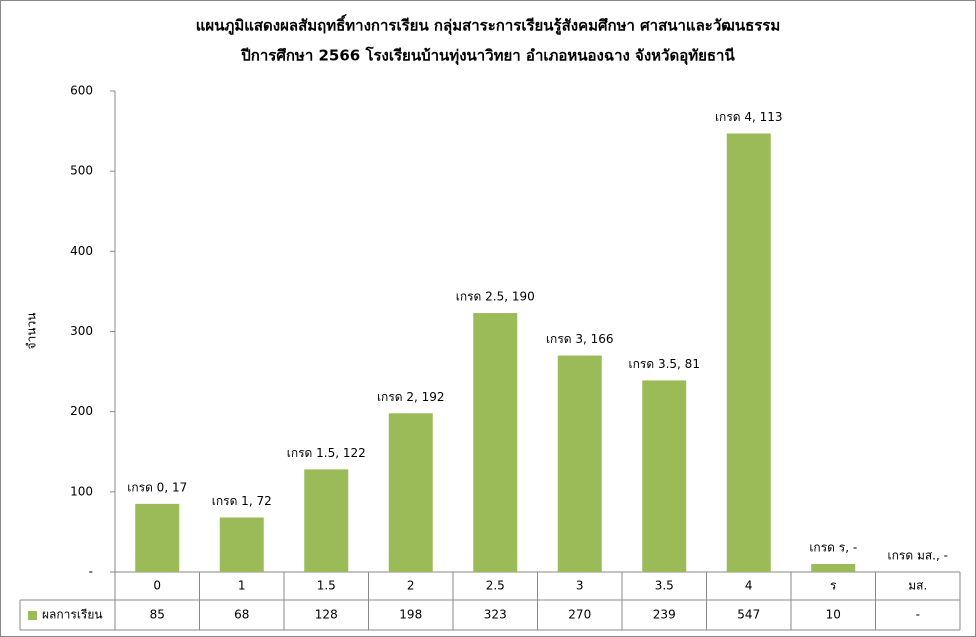  I want to click on x-tick-label: 2.5, so click(495, 586).